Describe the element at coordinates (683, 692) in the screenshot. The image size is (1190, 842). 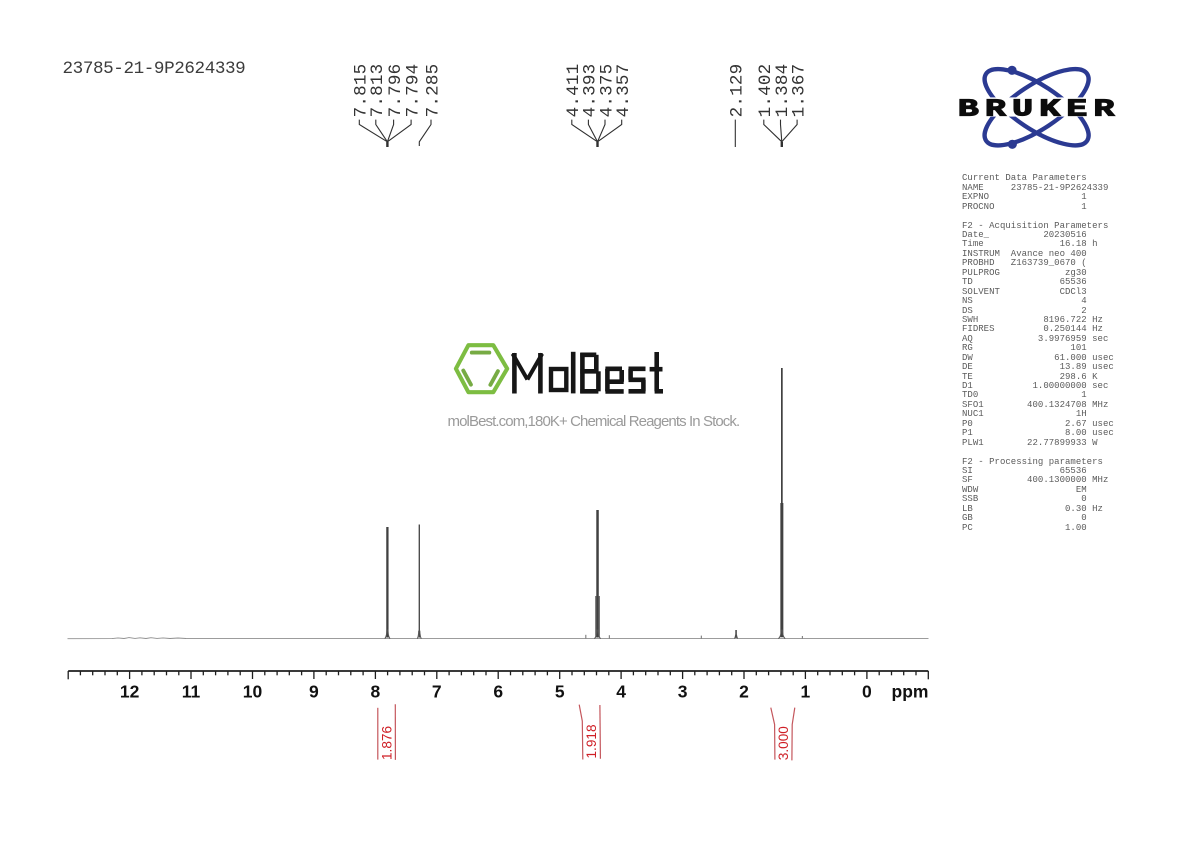
I see `svg-text: 3` at that location.